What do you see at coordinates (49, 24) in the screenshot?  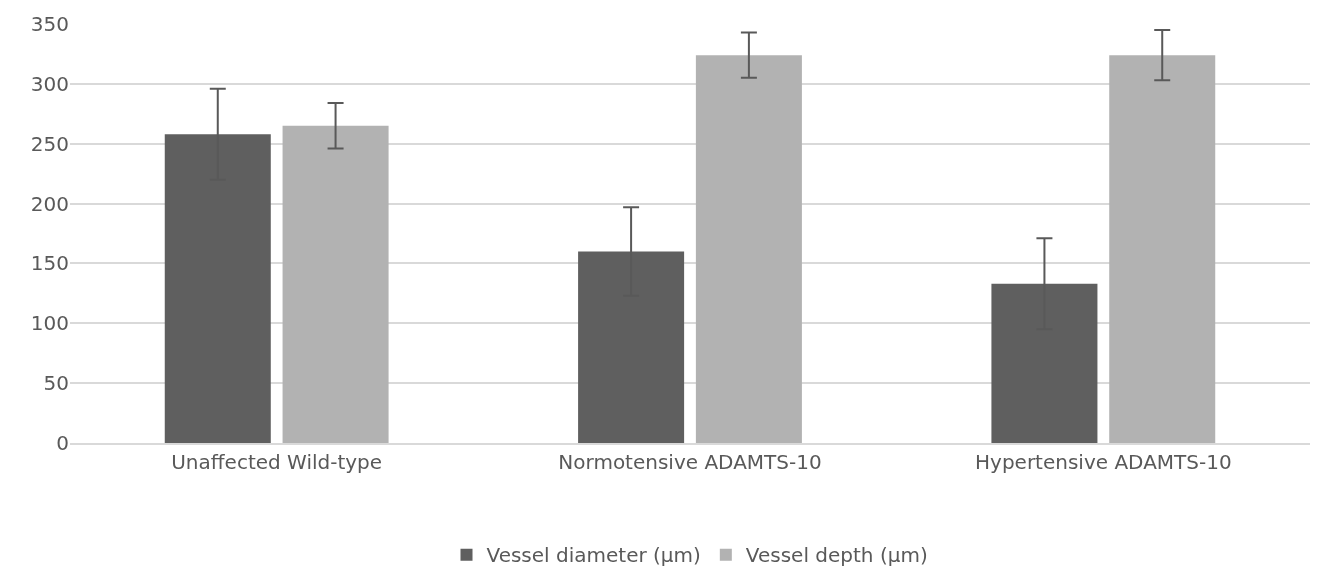 I see `y-tick-label: 350` at bounding box center [49, 24].